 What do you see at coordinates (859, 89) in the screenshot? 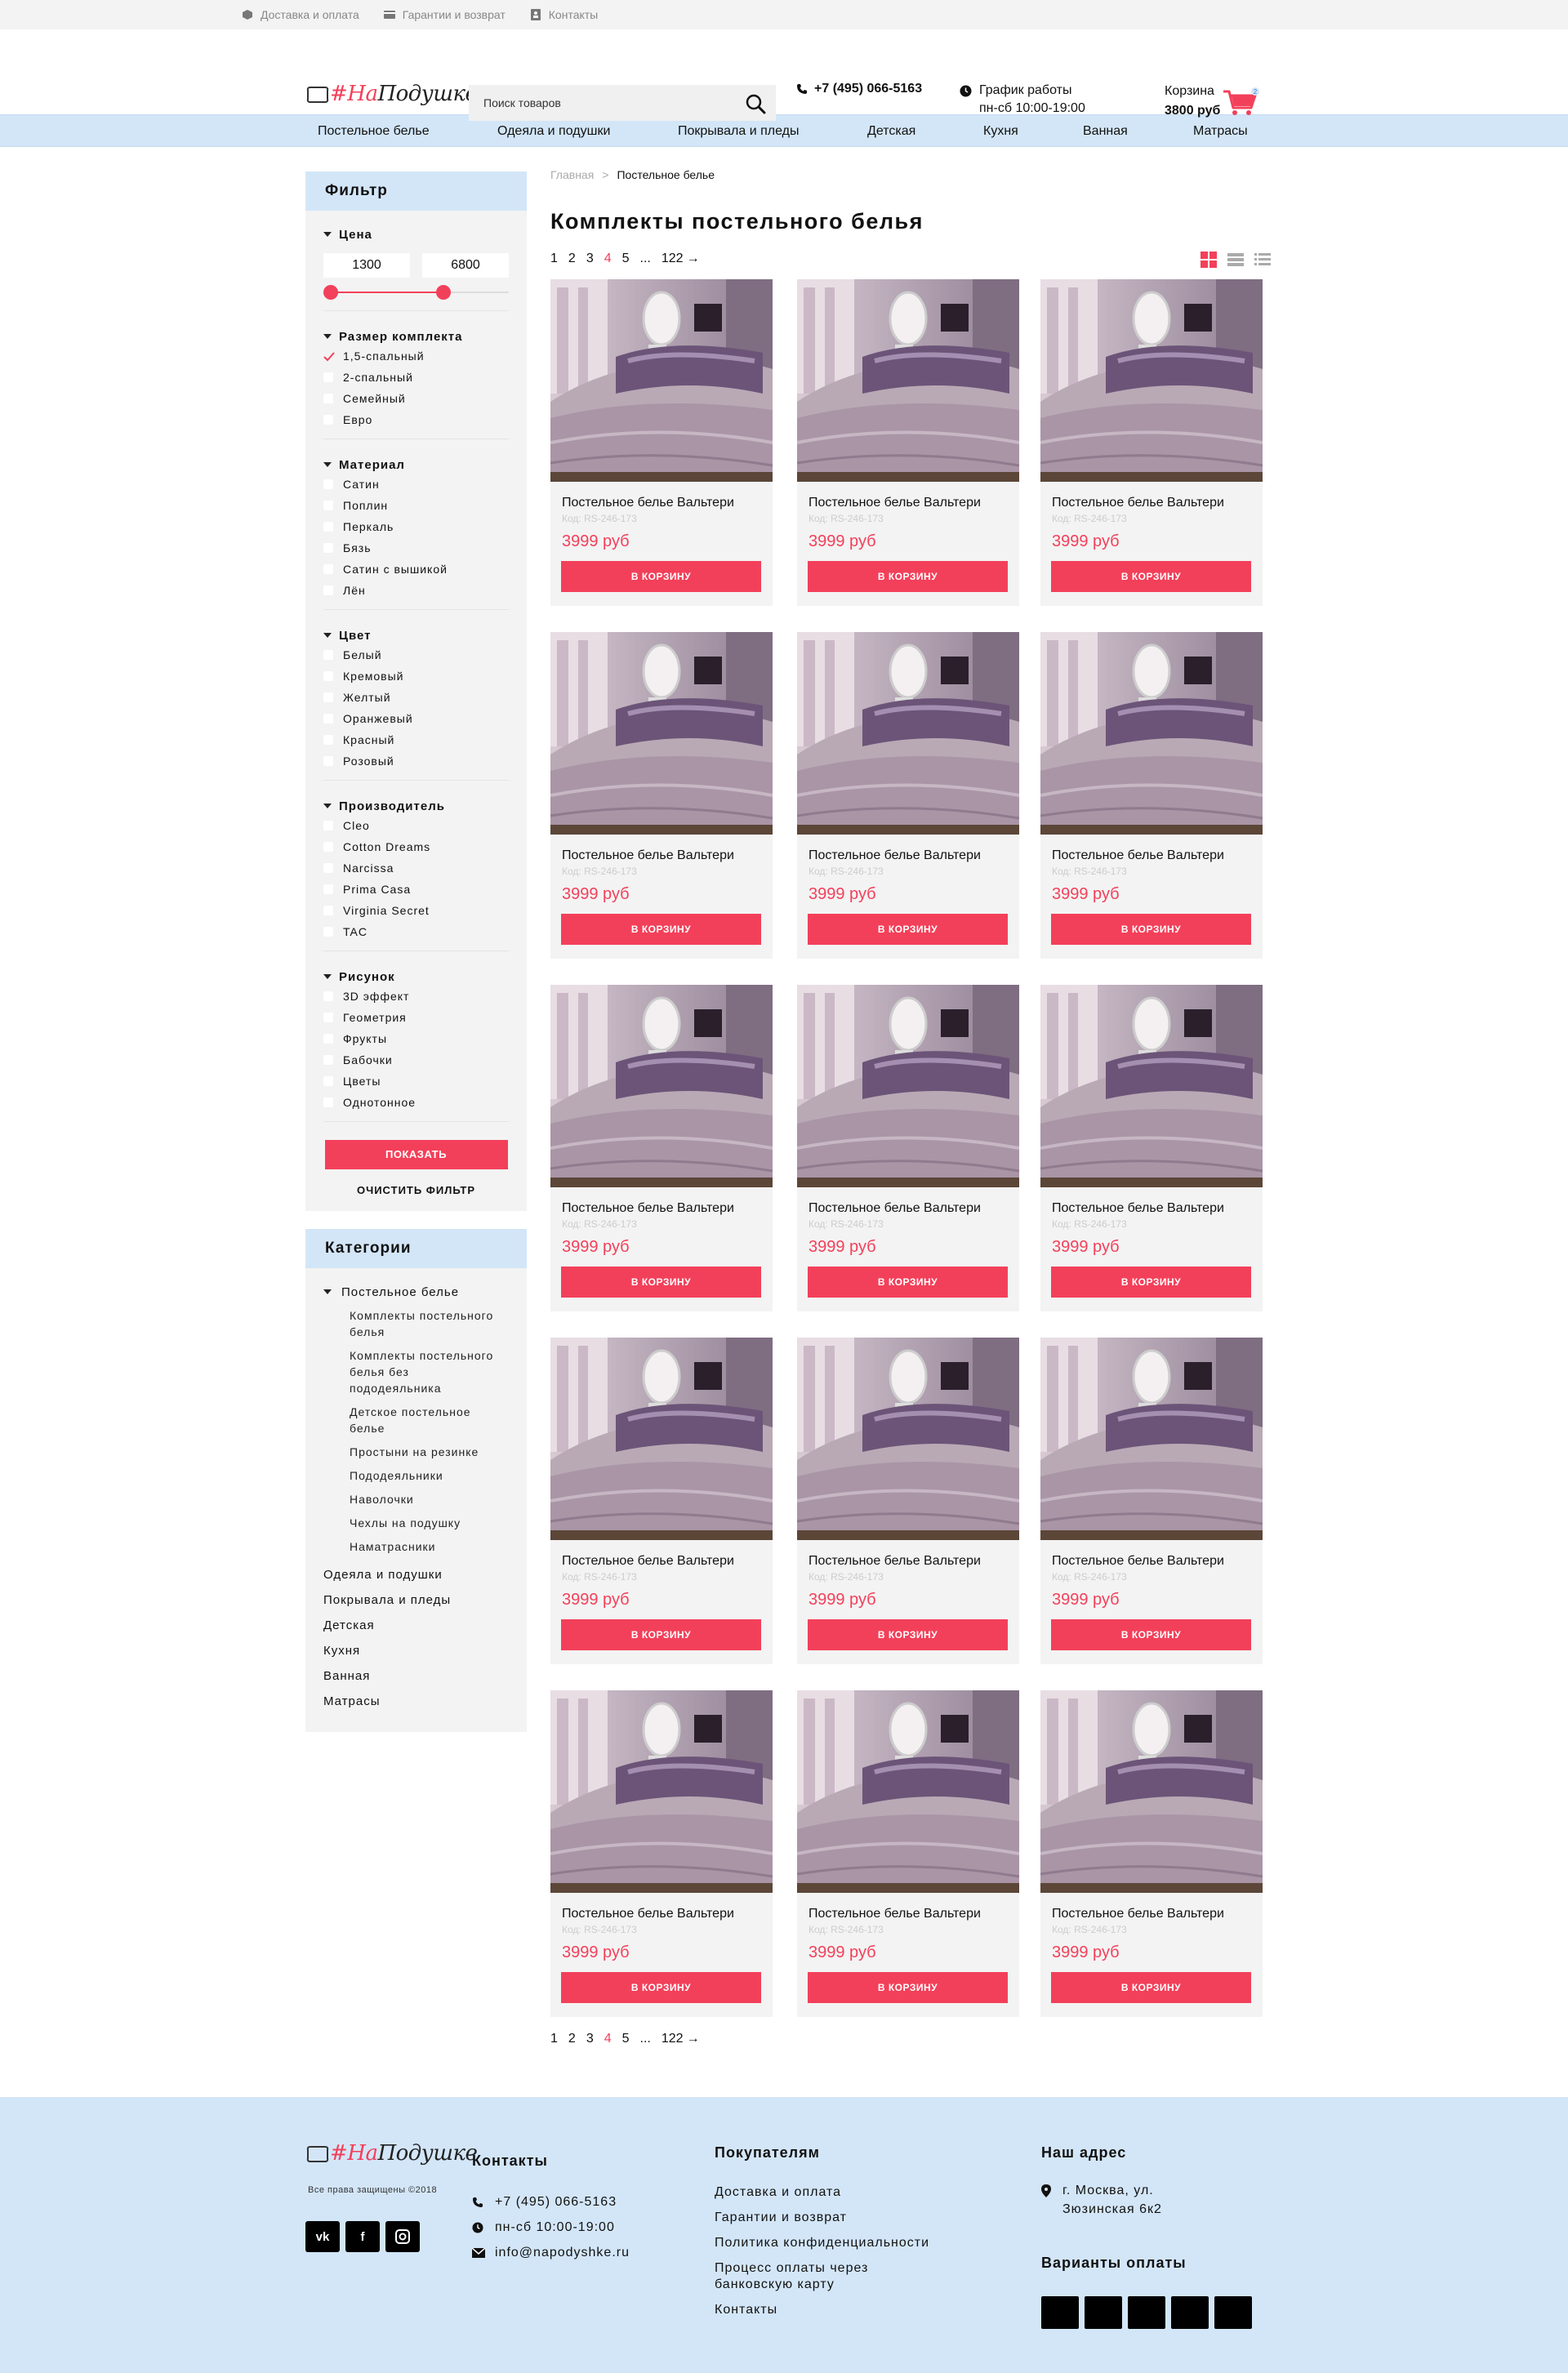
I see `header-phone: +7 (495) 066-5163` at bounding box center [859, 89].